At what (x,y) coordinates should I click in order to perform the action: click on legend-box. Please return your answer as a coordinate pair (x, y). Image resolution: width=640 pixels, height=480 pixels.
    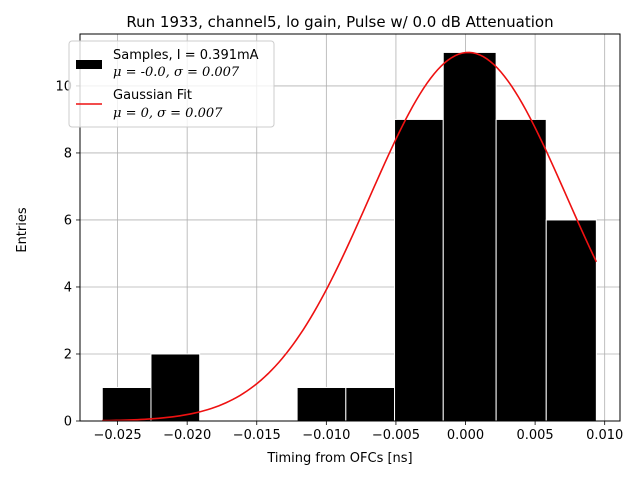
    Looking at the image, I should click on (171, 84).